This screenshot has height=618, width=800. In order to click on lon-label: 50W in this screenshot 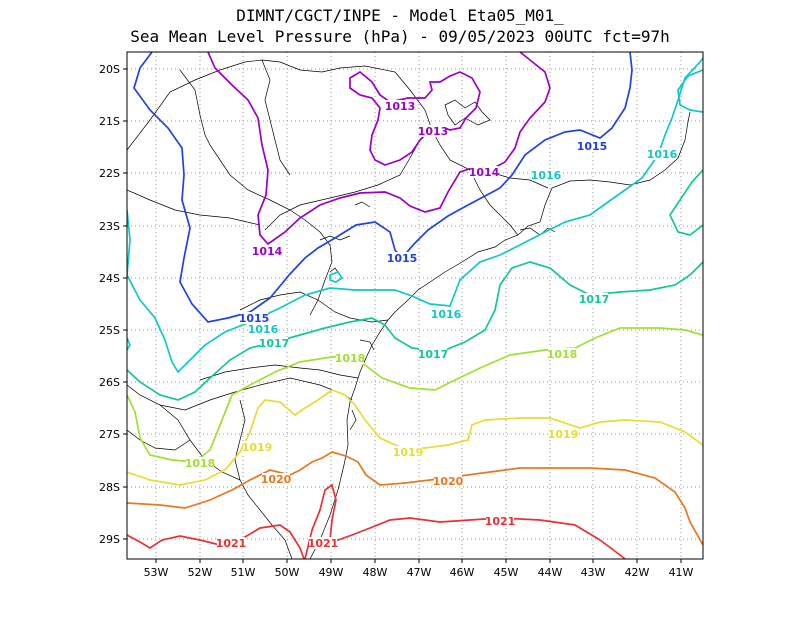, I will do `click(287, 572)`.